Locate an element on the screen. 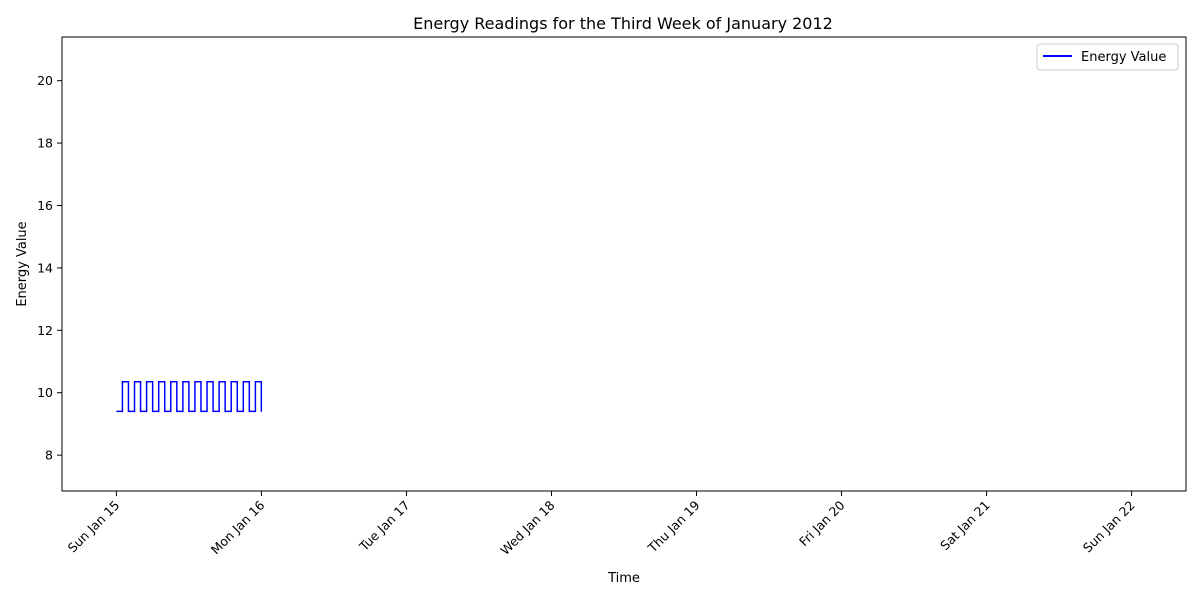 The width and height of the screenshot is (1200, 600). y-tick-label: 18 is located at coordinates (45, 143).